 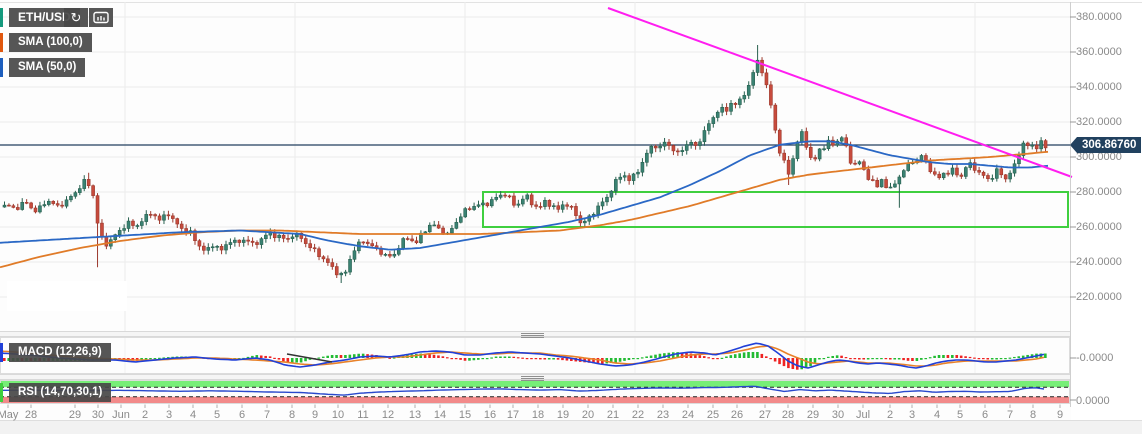 I want to click on price-axis-label: 280.0000, so click(x=1099, y=191).